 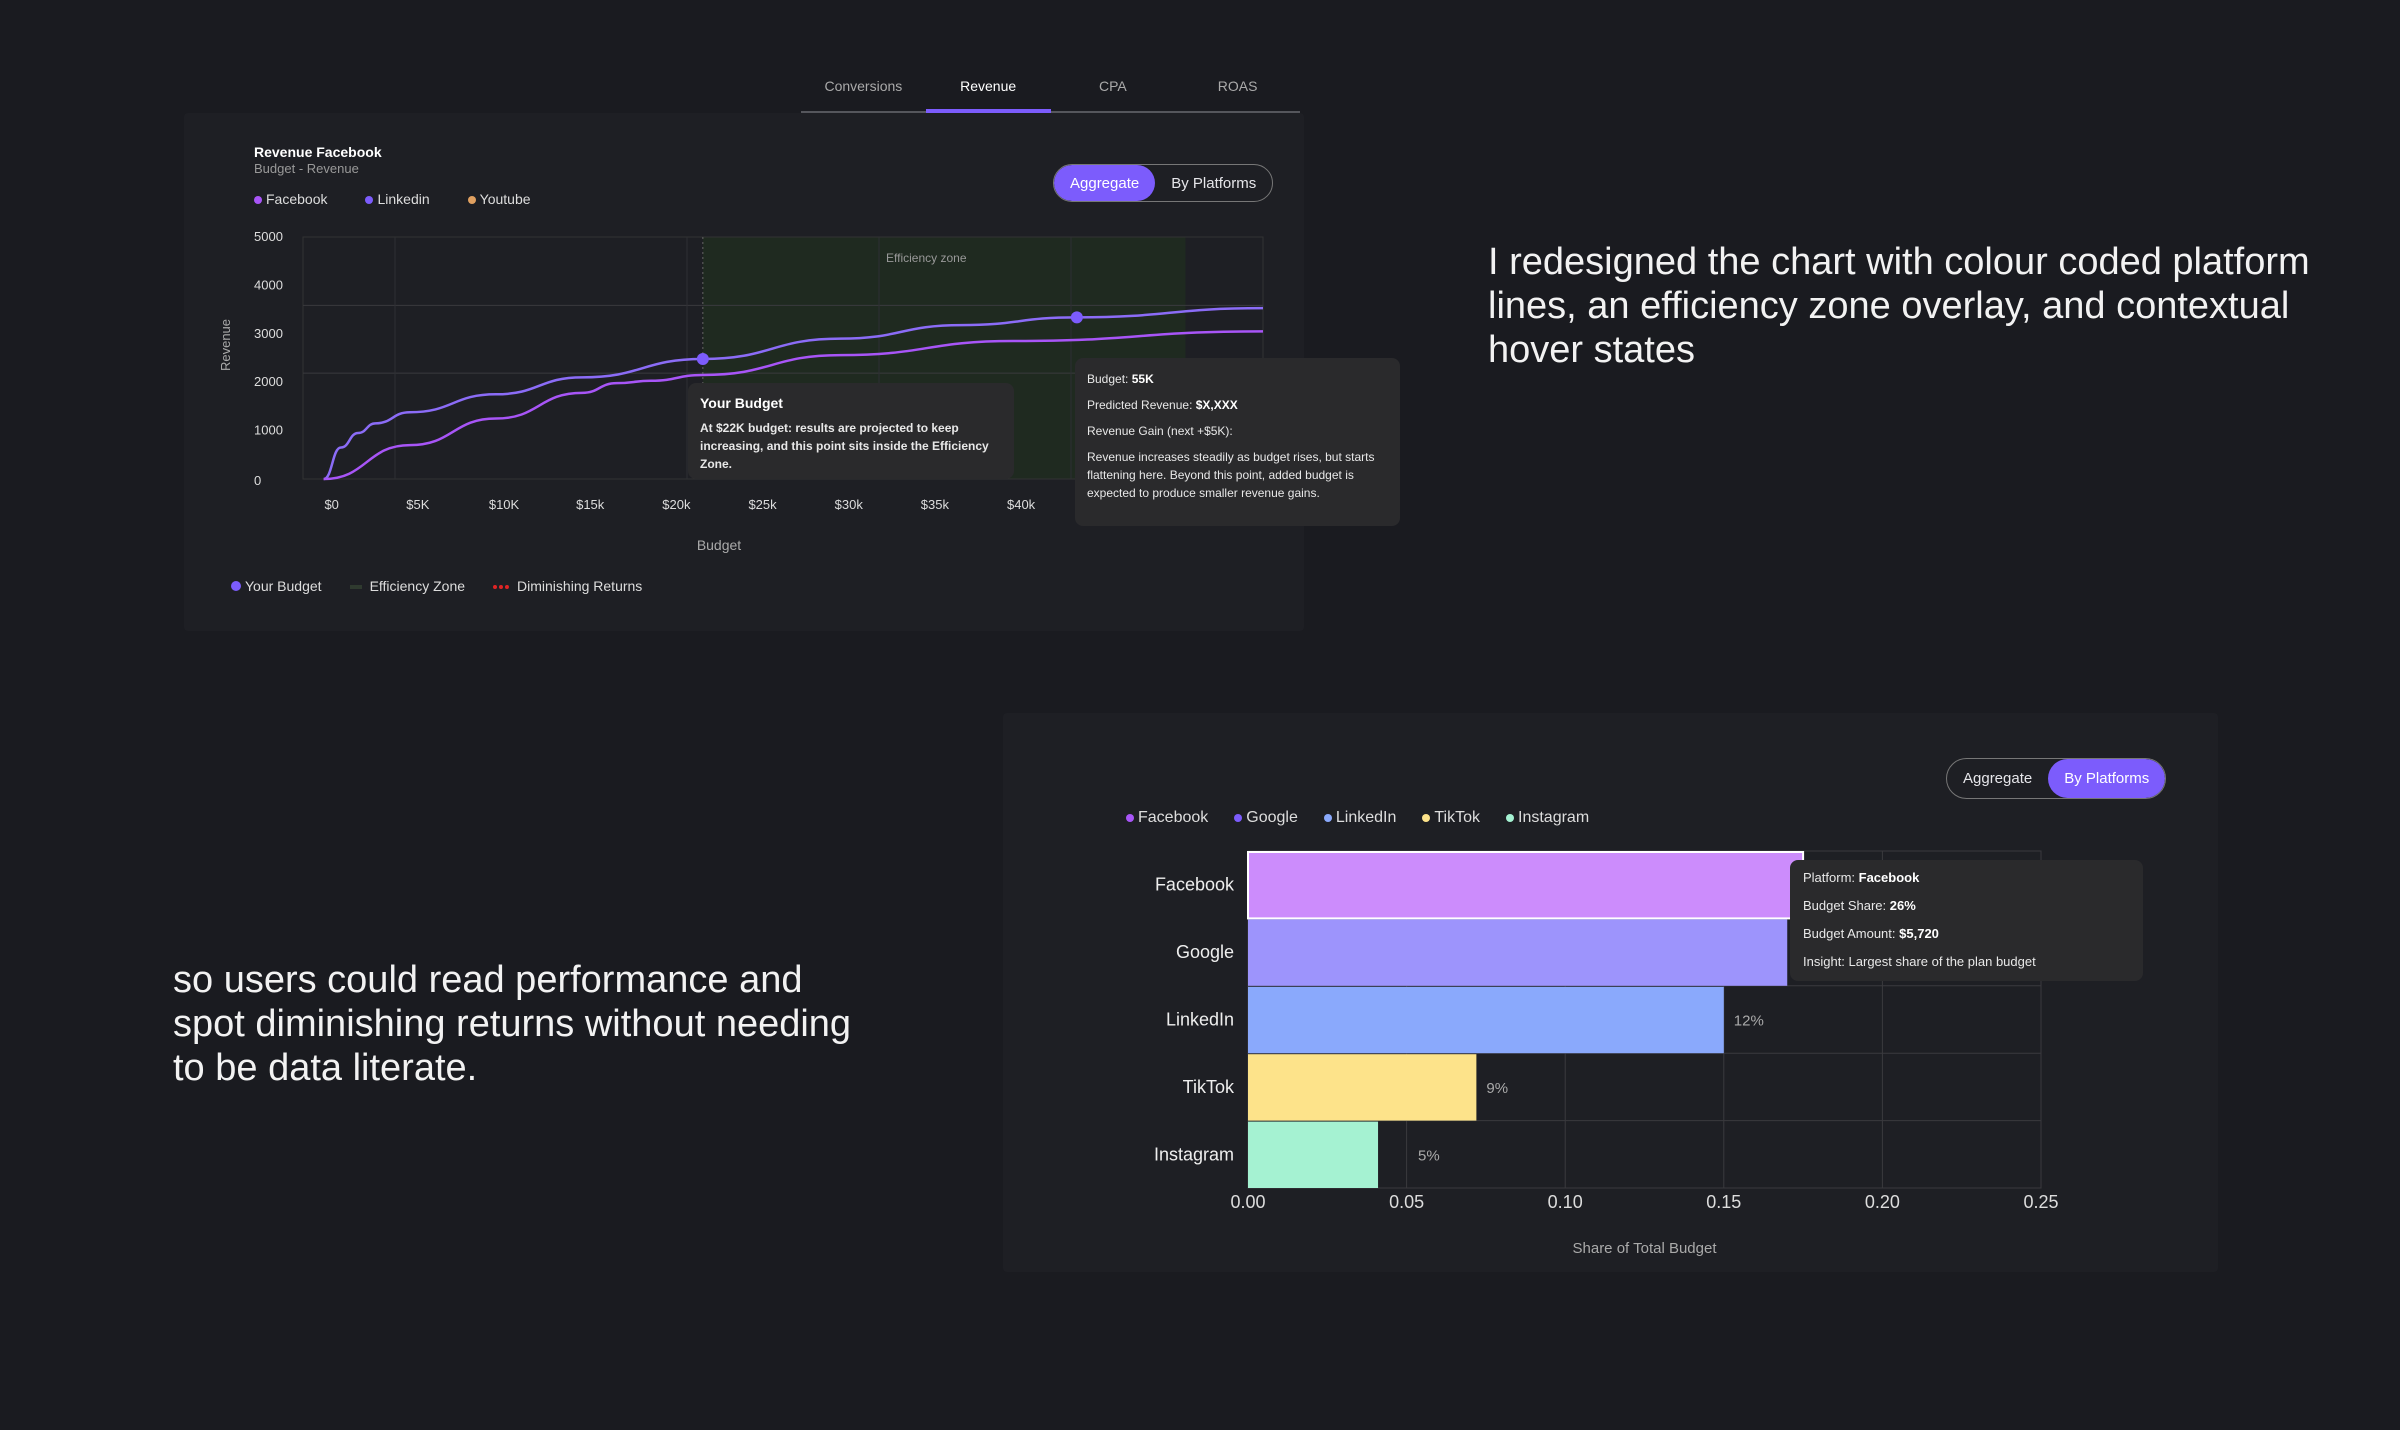 I want to click on bar-instagram, so click(x=1313, y=1154).